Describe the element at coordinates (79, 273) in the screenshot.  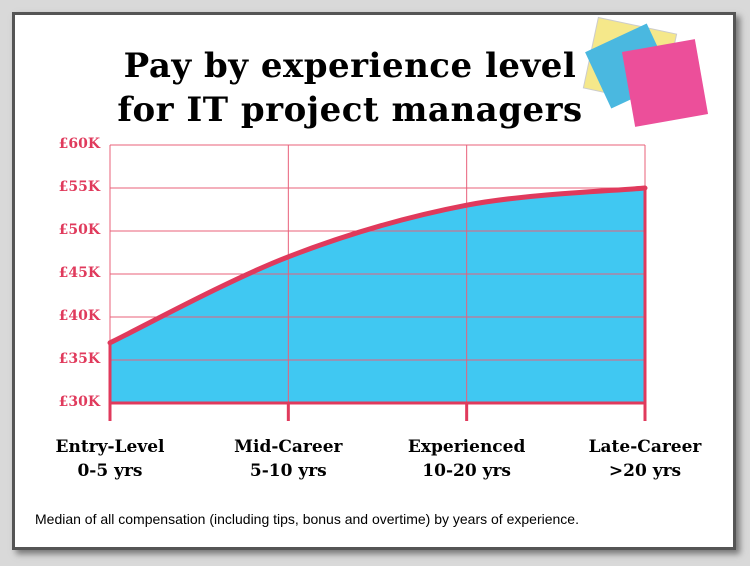
I see `y-tick-label: £45K` at that location.